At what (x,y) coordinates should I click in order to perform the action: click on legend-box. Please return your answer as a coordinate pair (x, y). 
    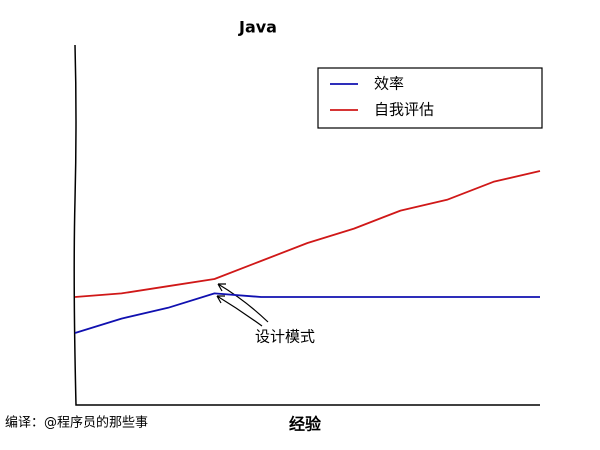
    Looking at the image, I should click on (430, 98).